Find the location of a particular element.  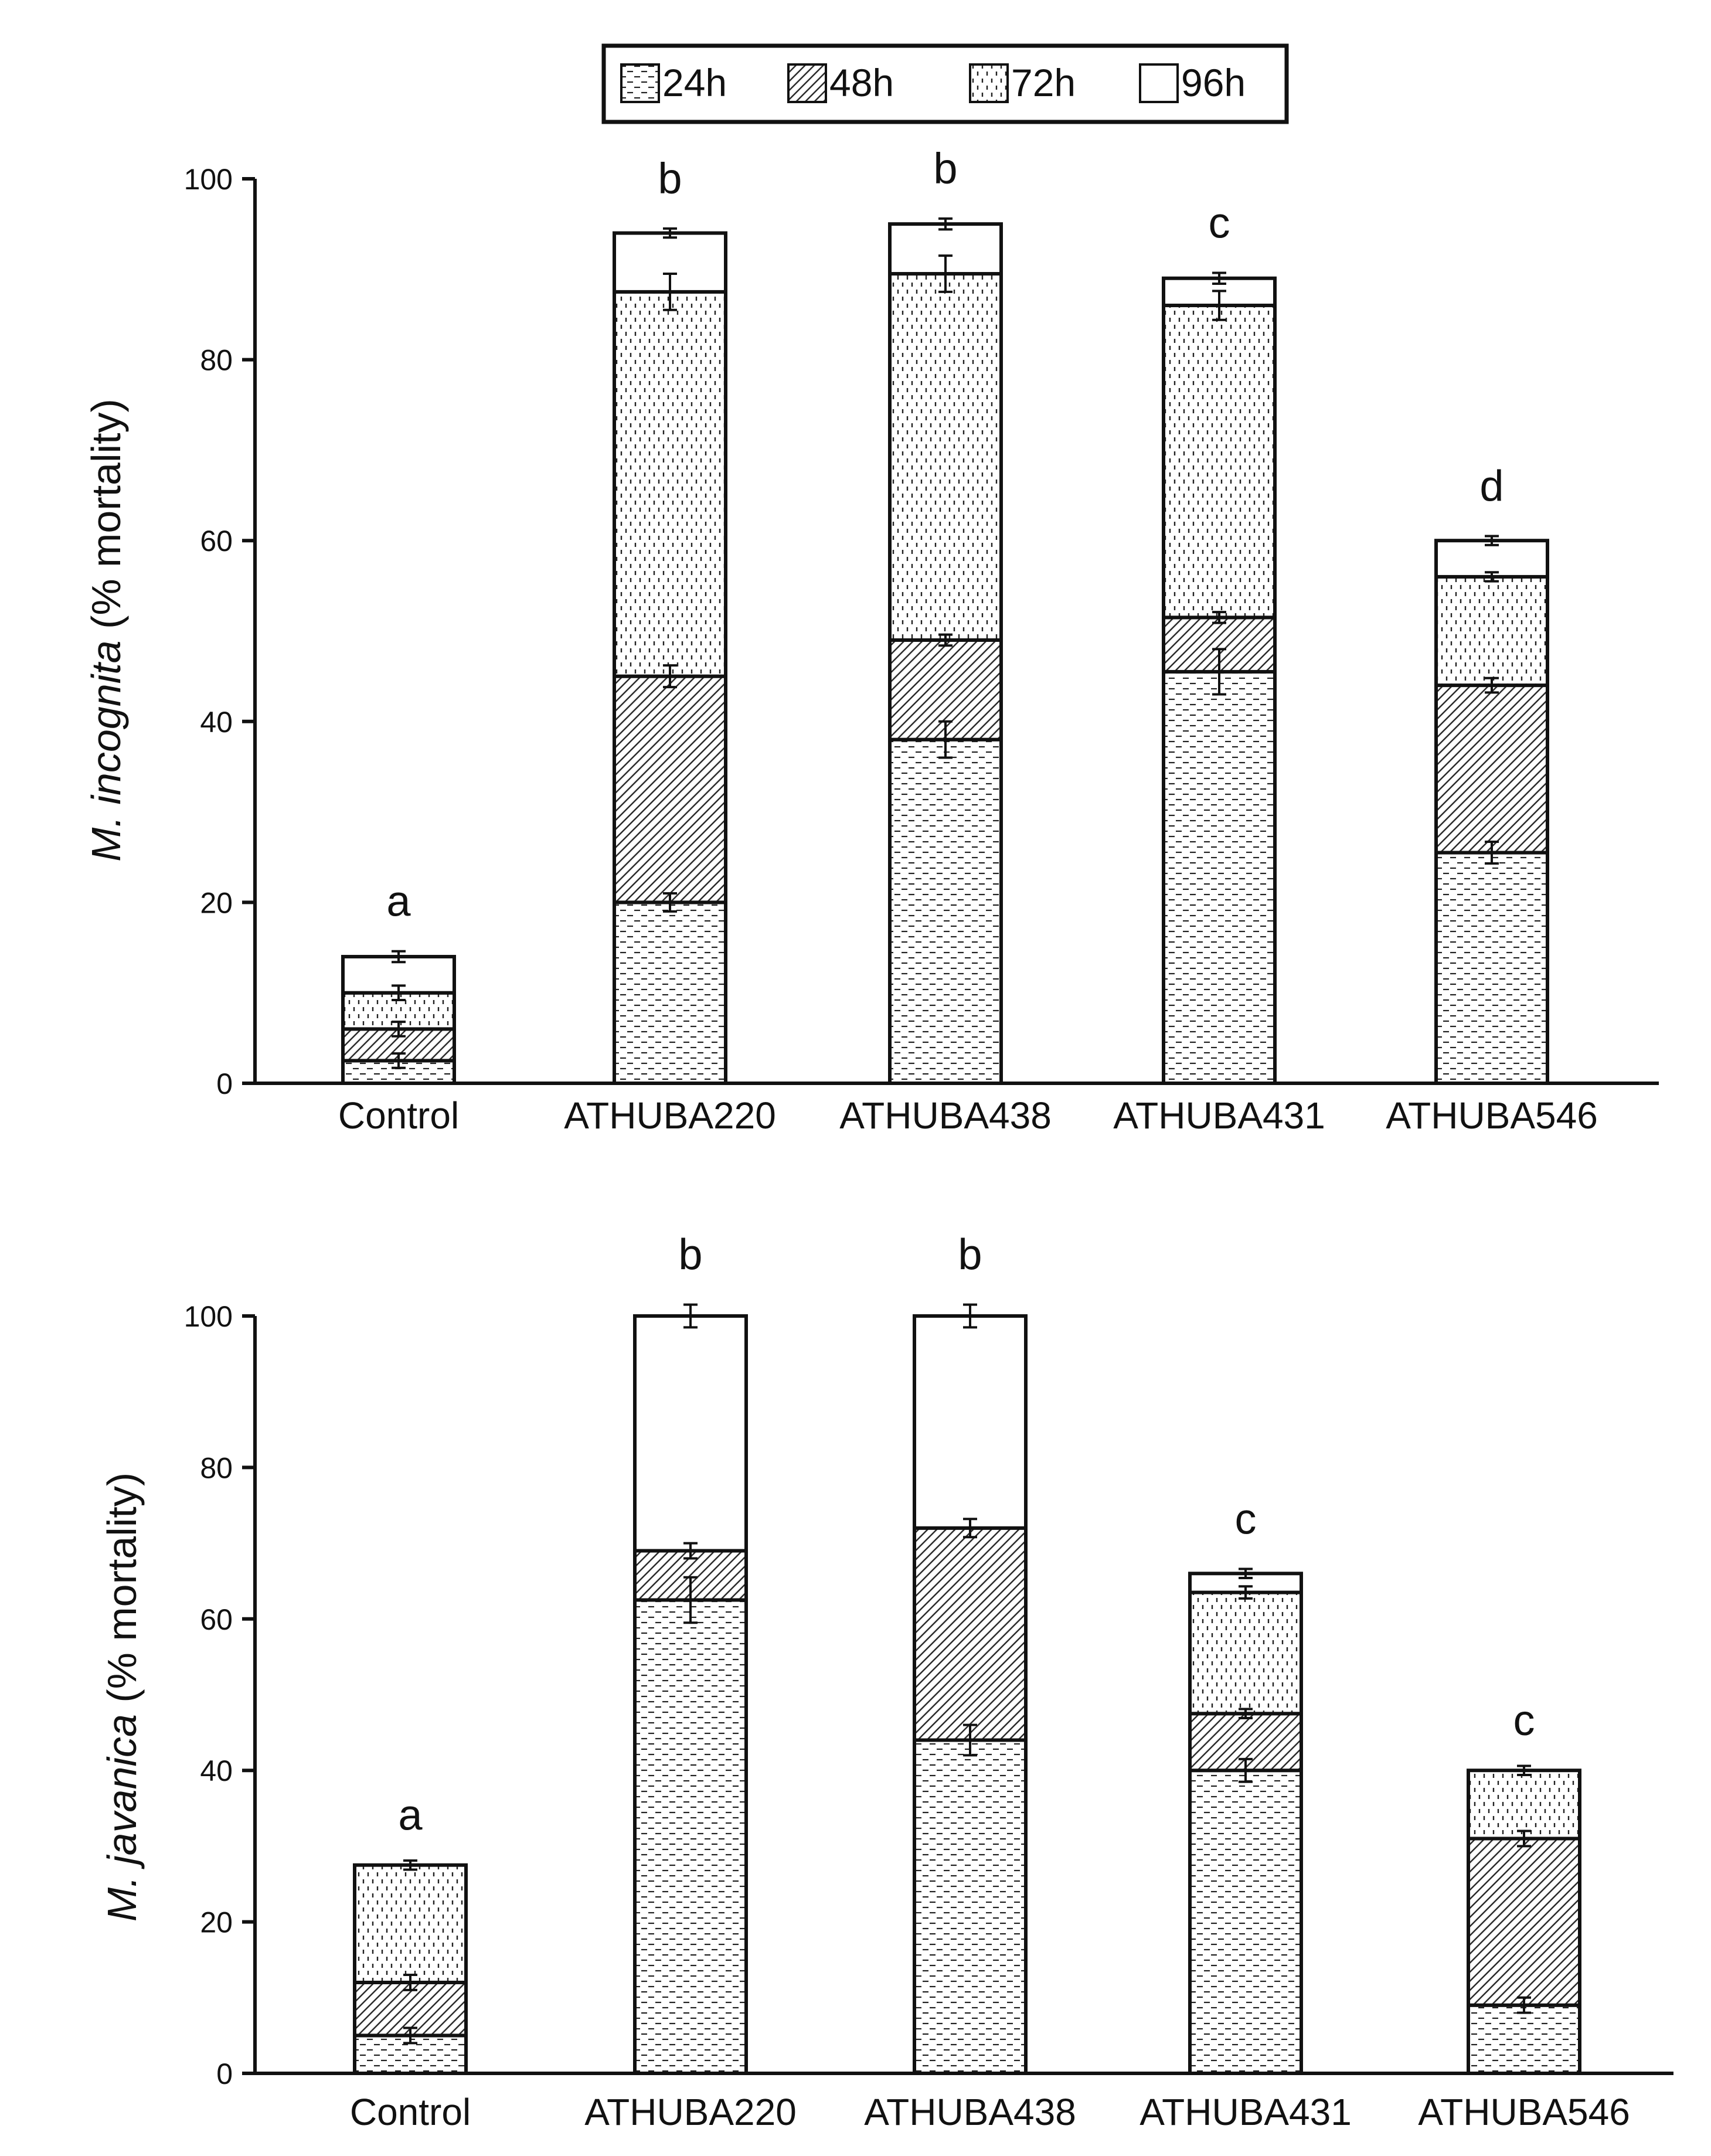

y-tick-label: 0 is located at coordinates (224, 1083).